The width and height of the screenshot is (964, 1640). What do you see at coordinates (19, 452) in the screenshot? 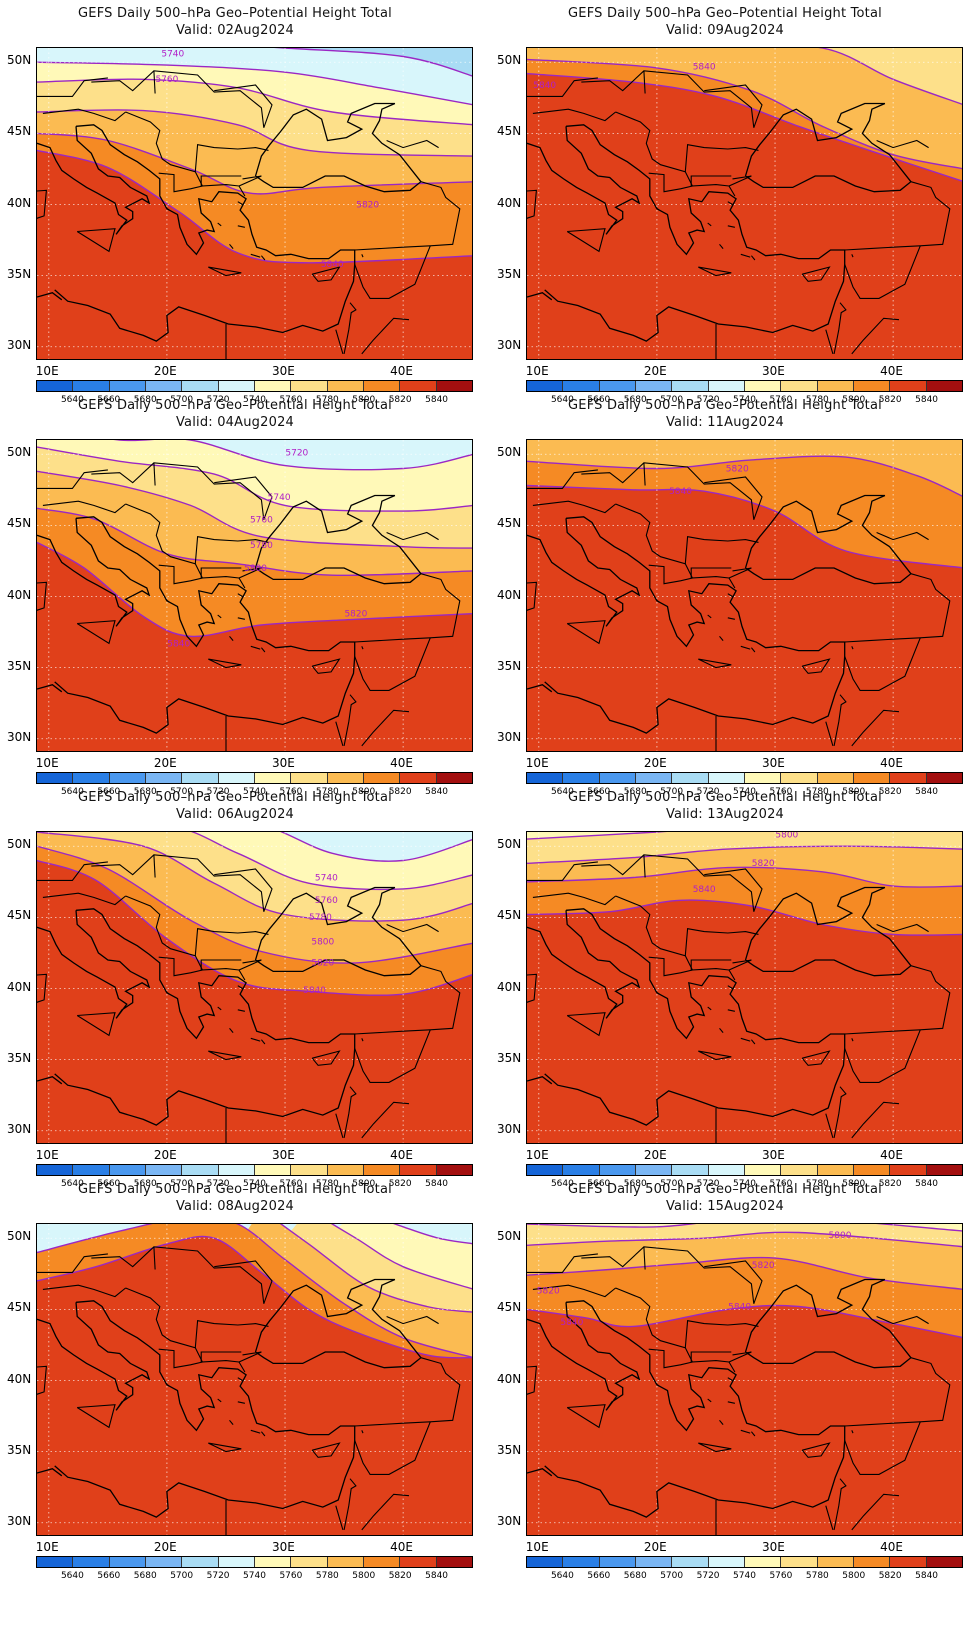
I see `latitude-label: 50N` at bounding box center [19, 452].